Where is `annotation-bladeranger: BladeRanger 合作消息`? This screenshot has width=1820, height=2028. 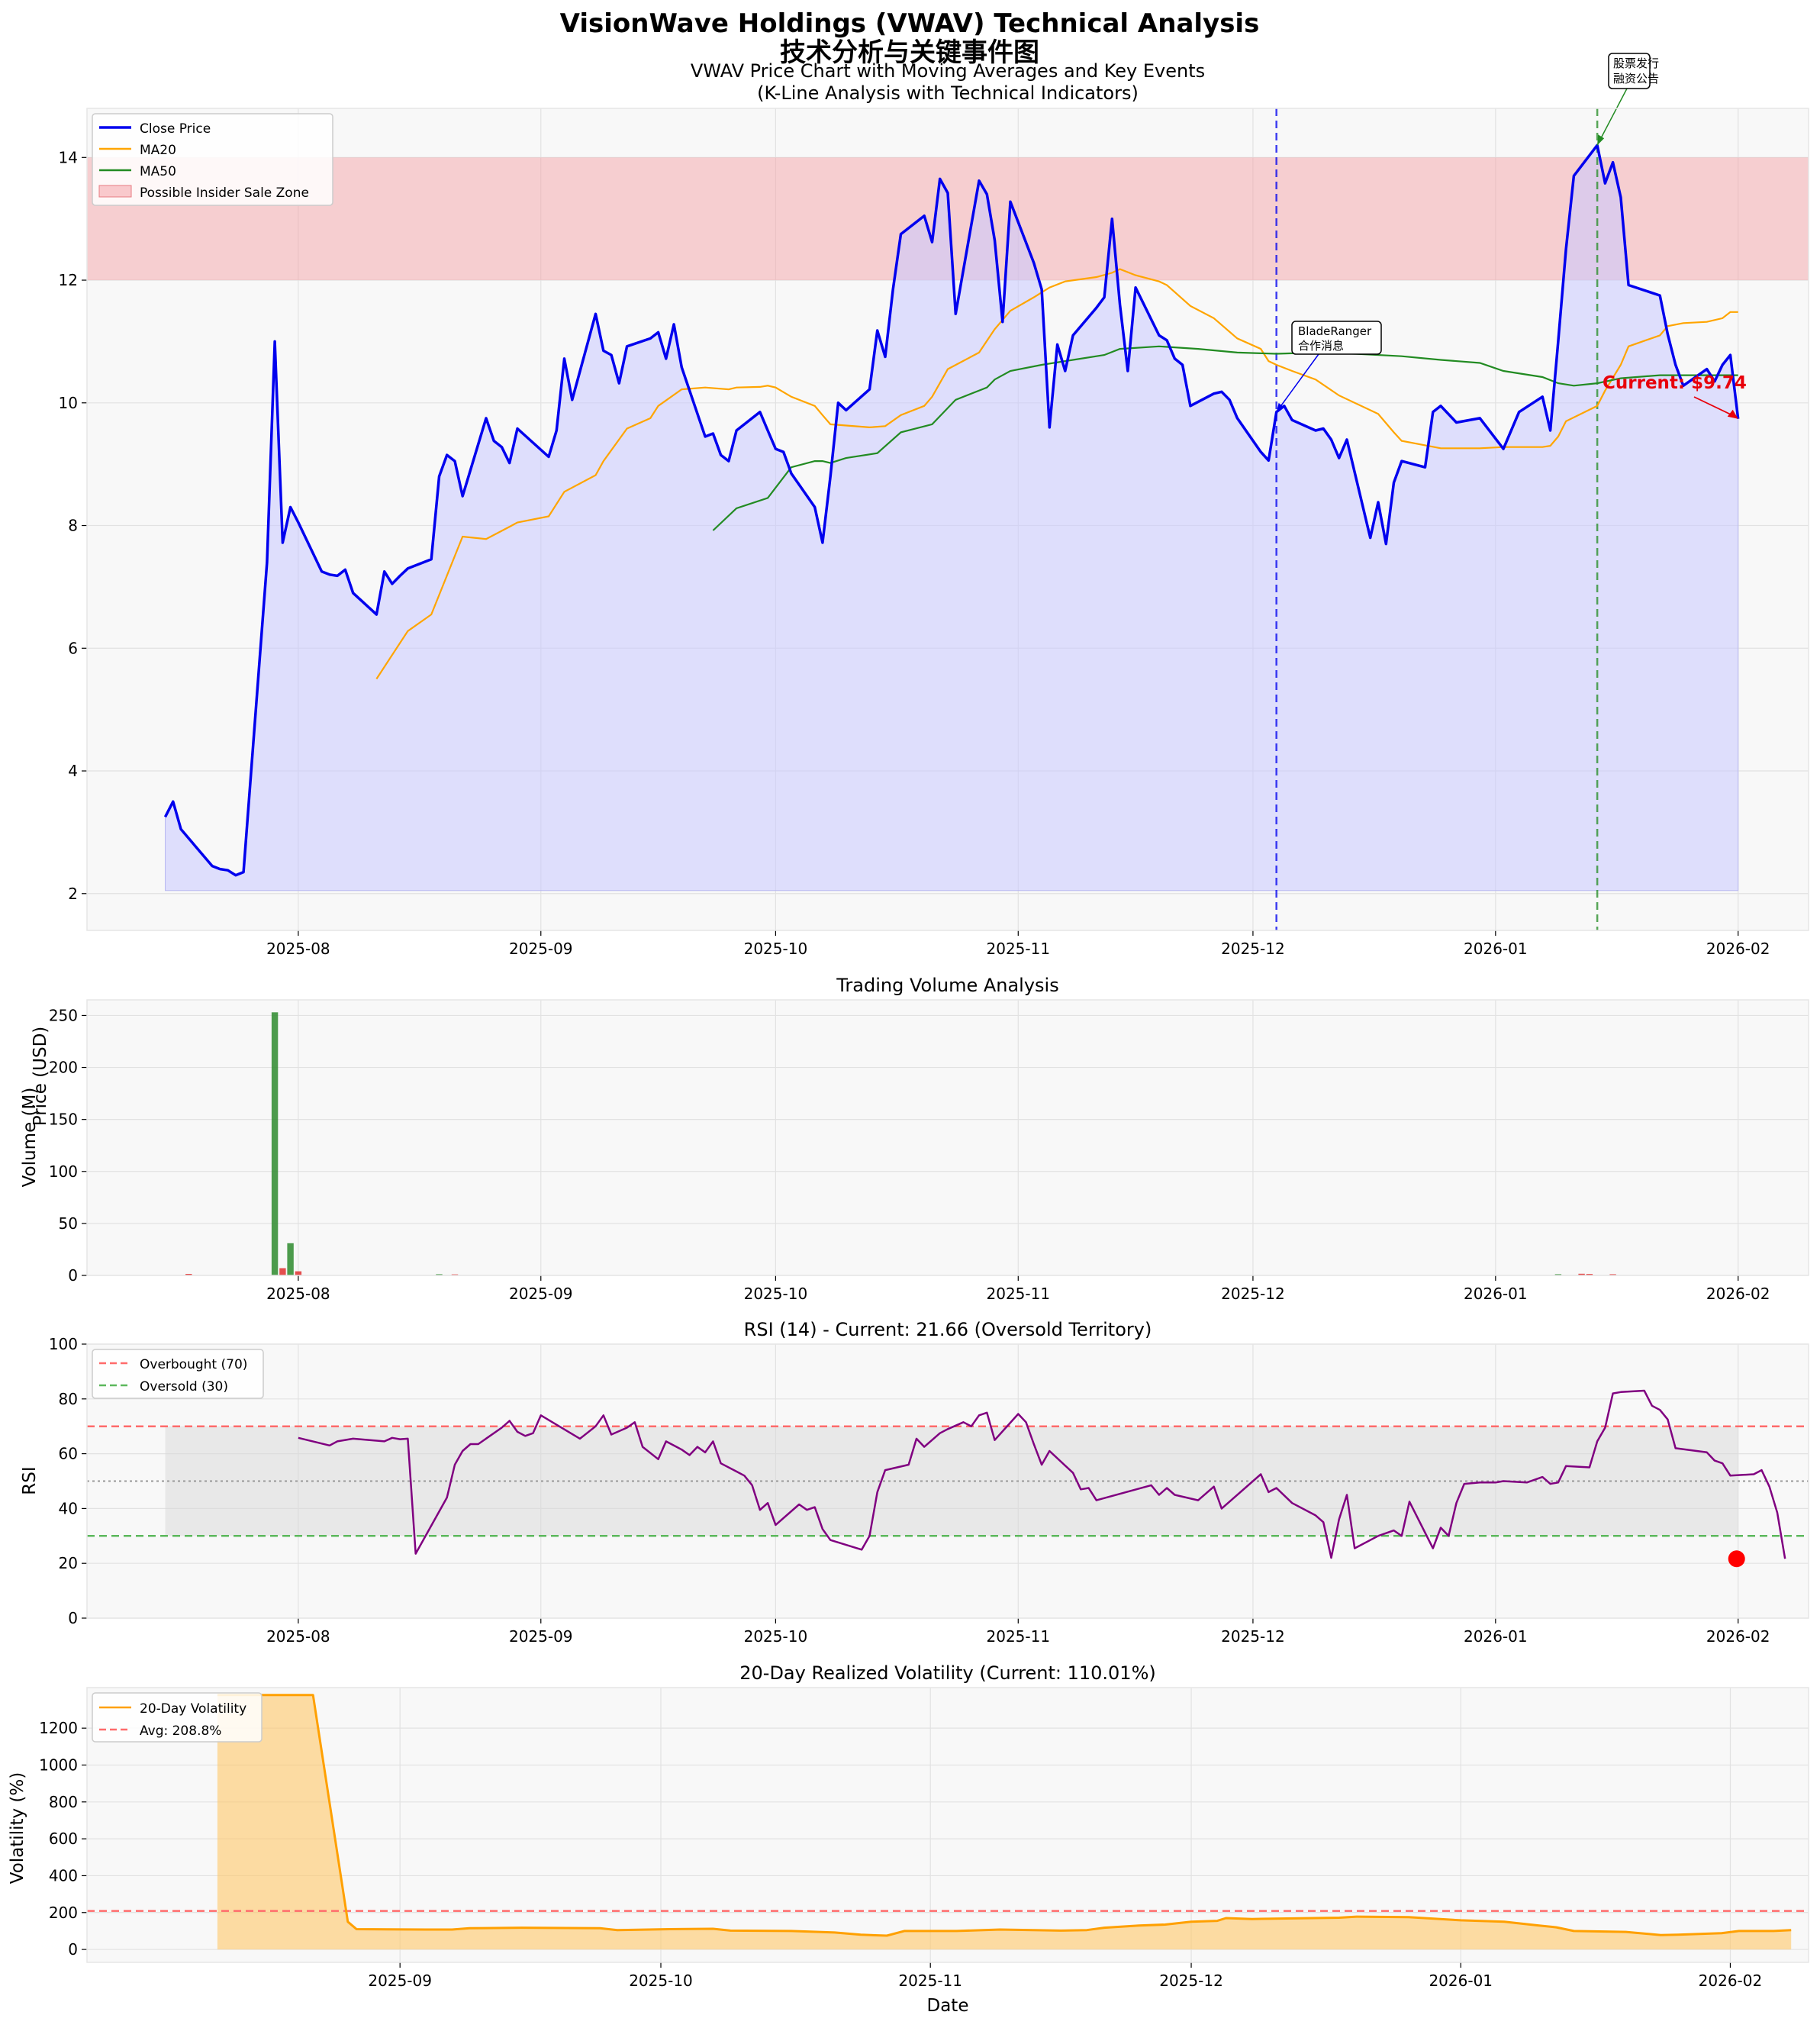
annotation-bladeranger: BladeRanger 合作消息 is located at coordinates (1336, 337).